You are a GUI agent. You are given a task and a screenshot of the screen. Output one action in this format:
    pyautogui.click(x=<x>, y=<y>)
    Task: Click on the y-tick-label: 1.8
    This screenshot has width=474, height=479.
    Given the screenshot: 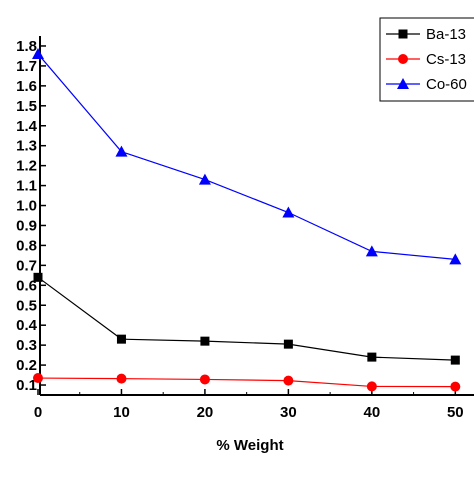 What is the action you would take?
    pyautogui.click(x=26, y=46)
    